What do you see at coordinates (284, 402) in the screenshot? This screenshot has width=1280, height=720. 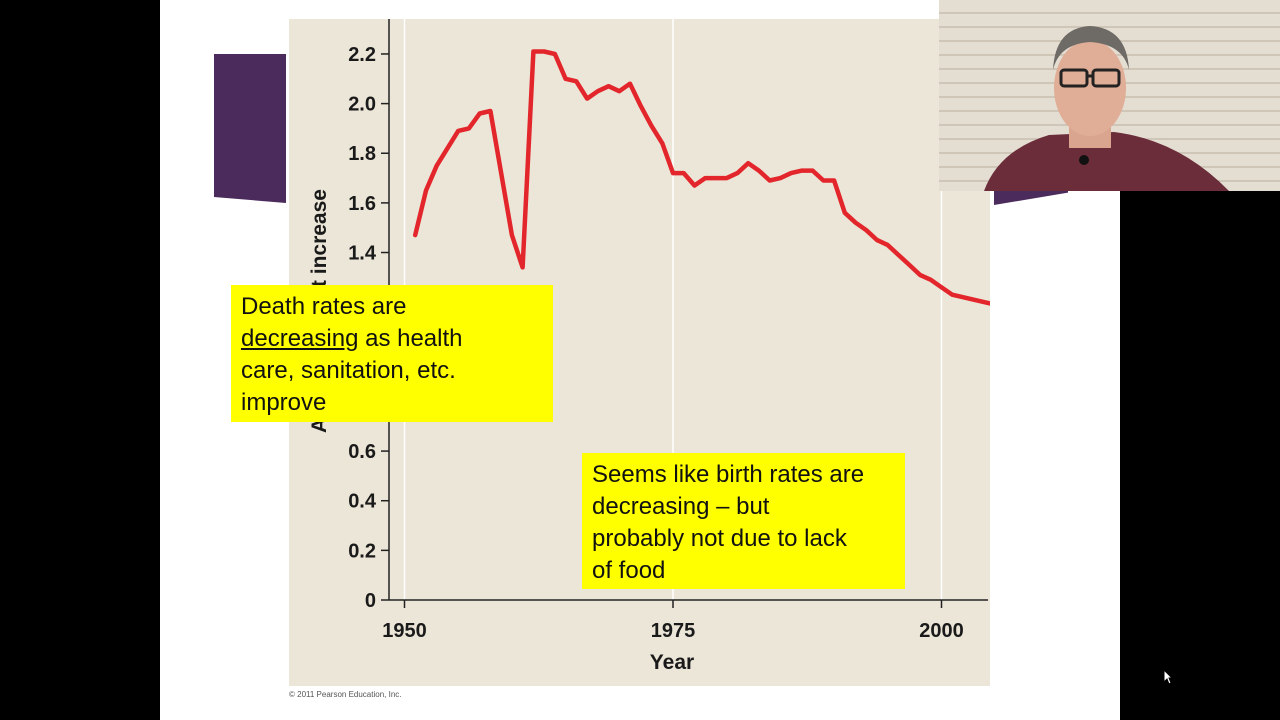 I see `death-note-line-4: improve` at bounding box center [284, 402].